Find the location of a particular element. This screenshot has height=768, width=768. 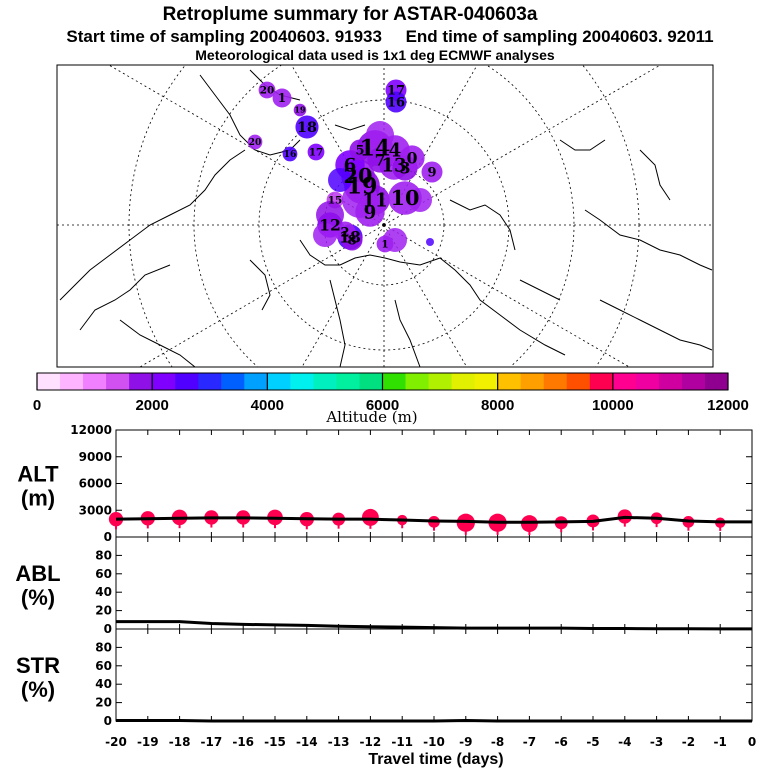

panel-unit: (m) is located at coordinates (38, 498).